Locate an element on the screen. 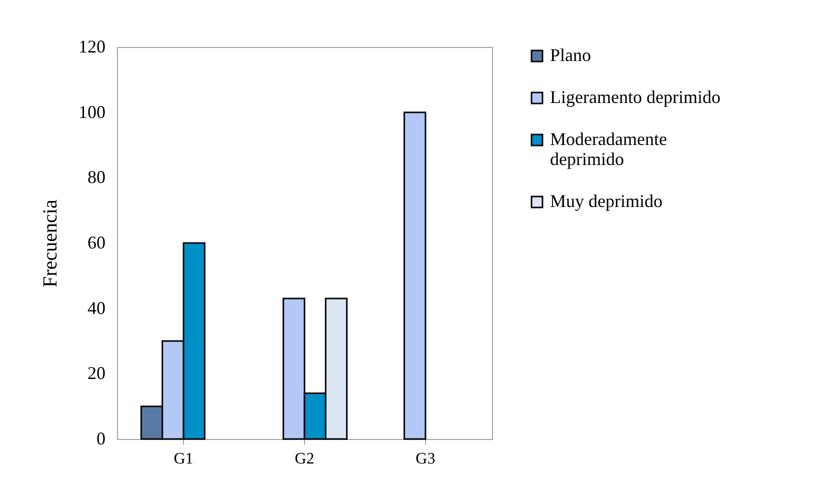  y-tick-label: 20 is located at coordinates (97, 373).